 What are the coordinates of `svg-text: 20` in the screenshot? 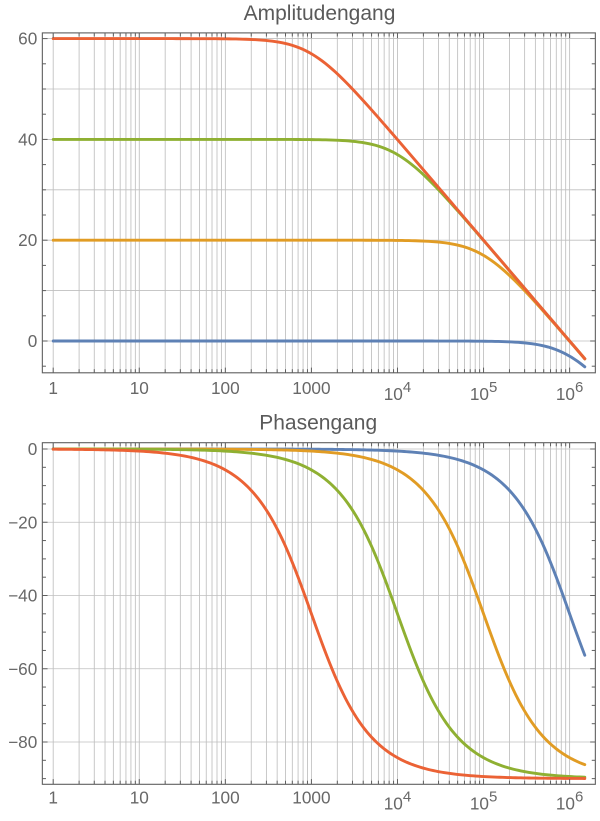 It's located at (27, 240).